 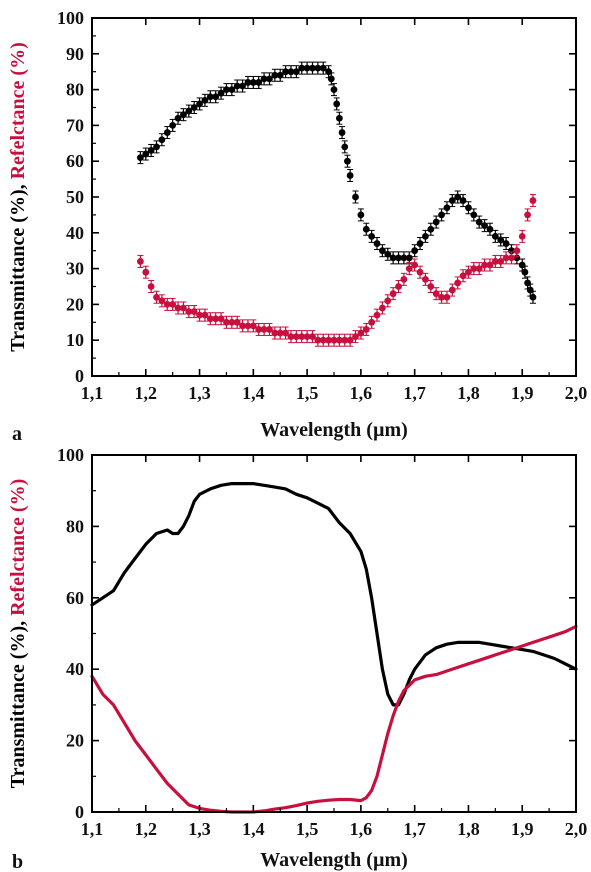 What do you see at coordinates (576, 393) in the screenshot?
I see `panel-a-x-tick-label: 2,0` at bounding box center [576, 393].